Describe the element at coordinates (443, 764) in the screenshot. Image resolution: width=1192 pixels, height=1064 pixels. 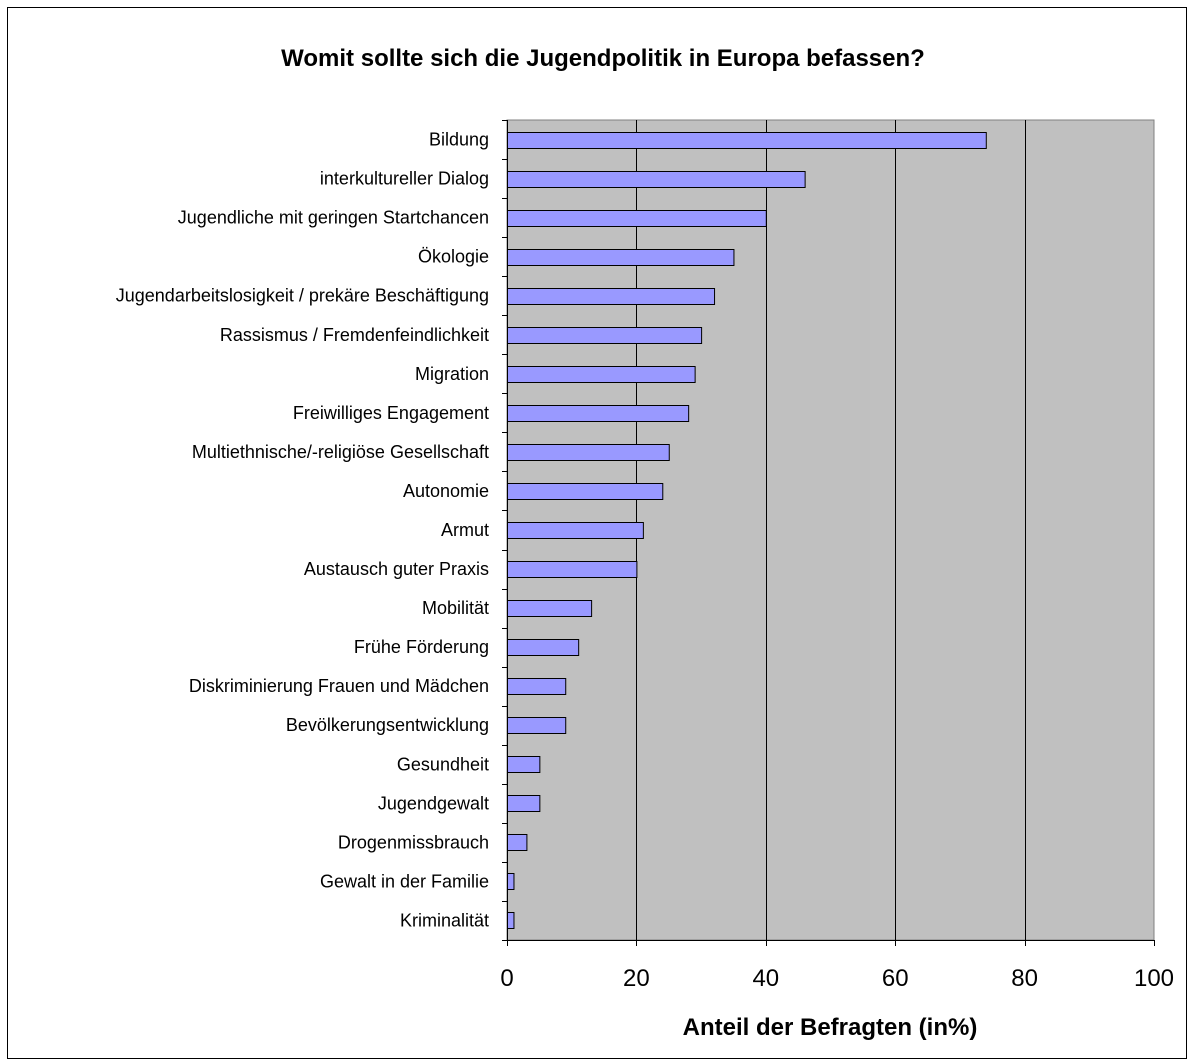
I see `category-label: Gesundheit` at that location.